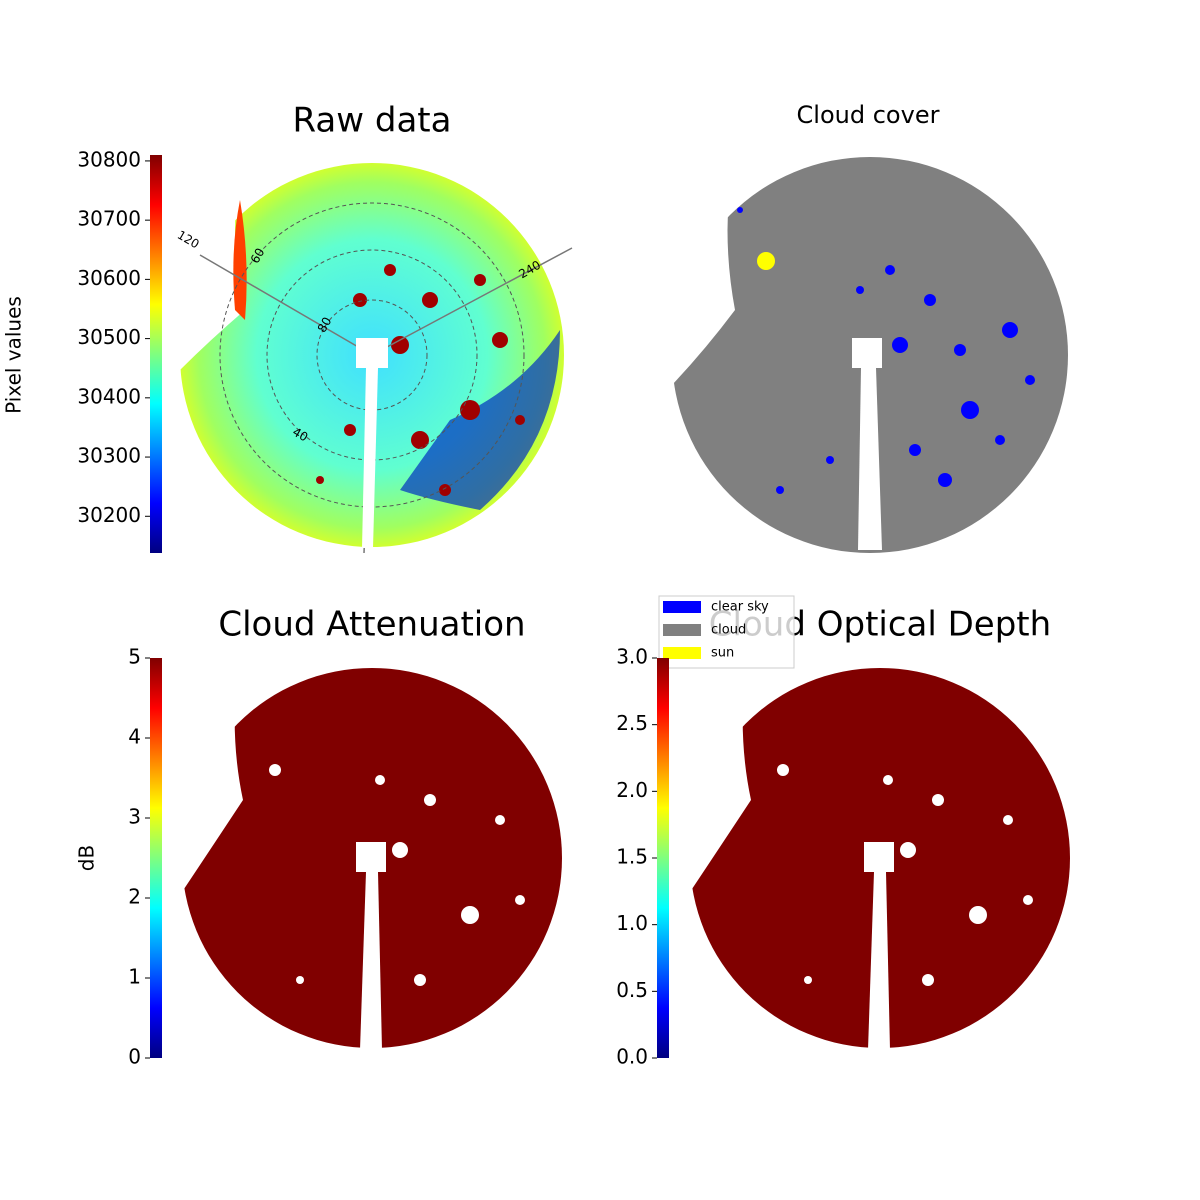 This screenshot has height=1200, width=1200. What do you see at coordinates (300, 435) in the screenshot?
I see `polar-label: 40` at bounding box center [300, 435].